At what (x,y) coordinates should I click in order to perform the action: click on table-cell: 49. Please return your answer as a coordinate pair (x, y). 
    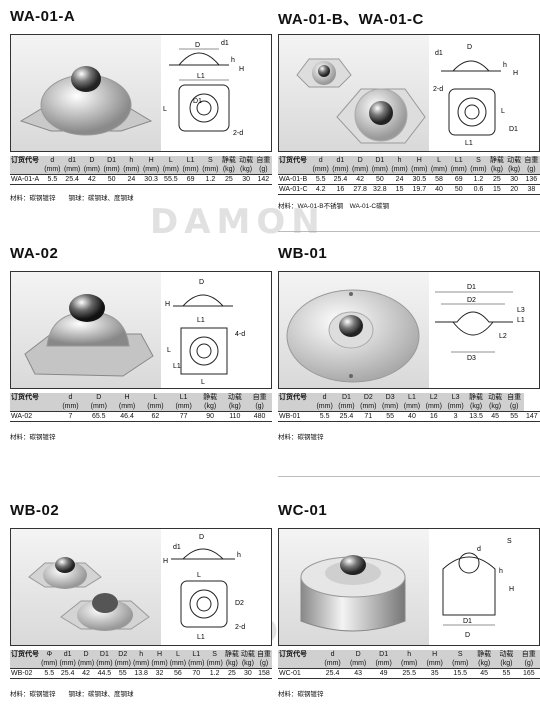
    Looking at the image, I should click on (383, 673).